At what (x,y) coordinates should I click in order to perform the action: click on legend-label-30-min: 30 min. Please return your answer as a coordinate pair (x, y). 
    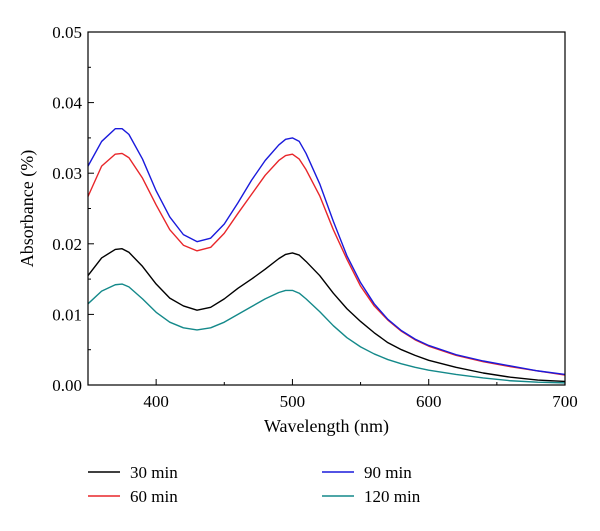
    Looking at the image, I should click on (154, 472).